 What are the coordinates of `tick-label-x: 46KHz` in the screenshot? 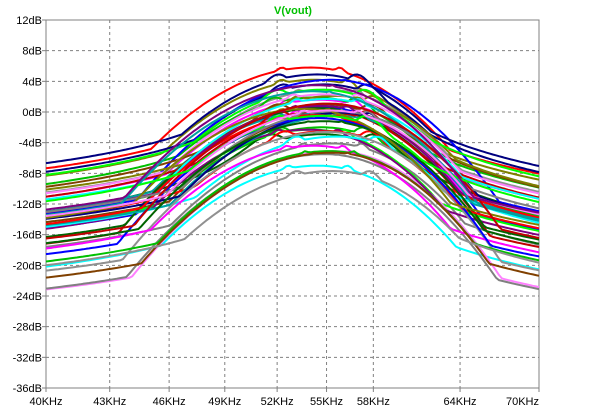 It's located at (169, 402).